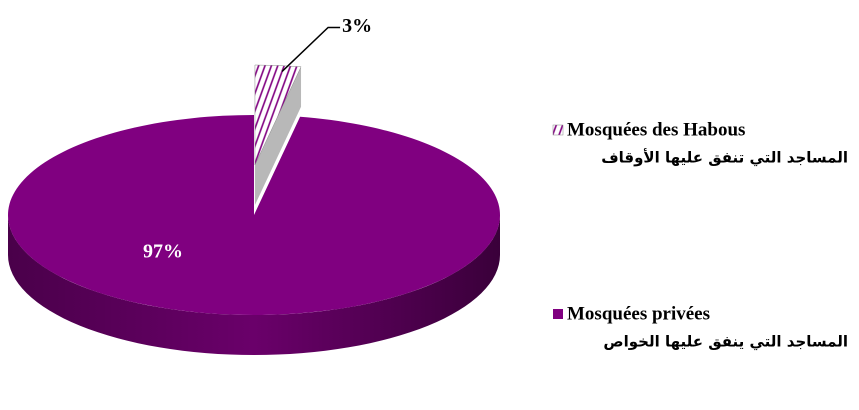 Image resolution: width=859 pixels, height=410 pixels. What do you see at coordinates (163, 252) in the screenshot?
I see `data-label: 97%` at bounding box center [163, 252].